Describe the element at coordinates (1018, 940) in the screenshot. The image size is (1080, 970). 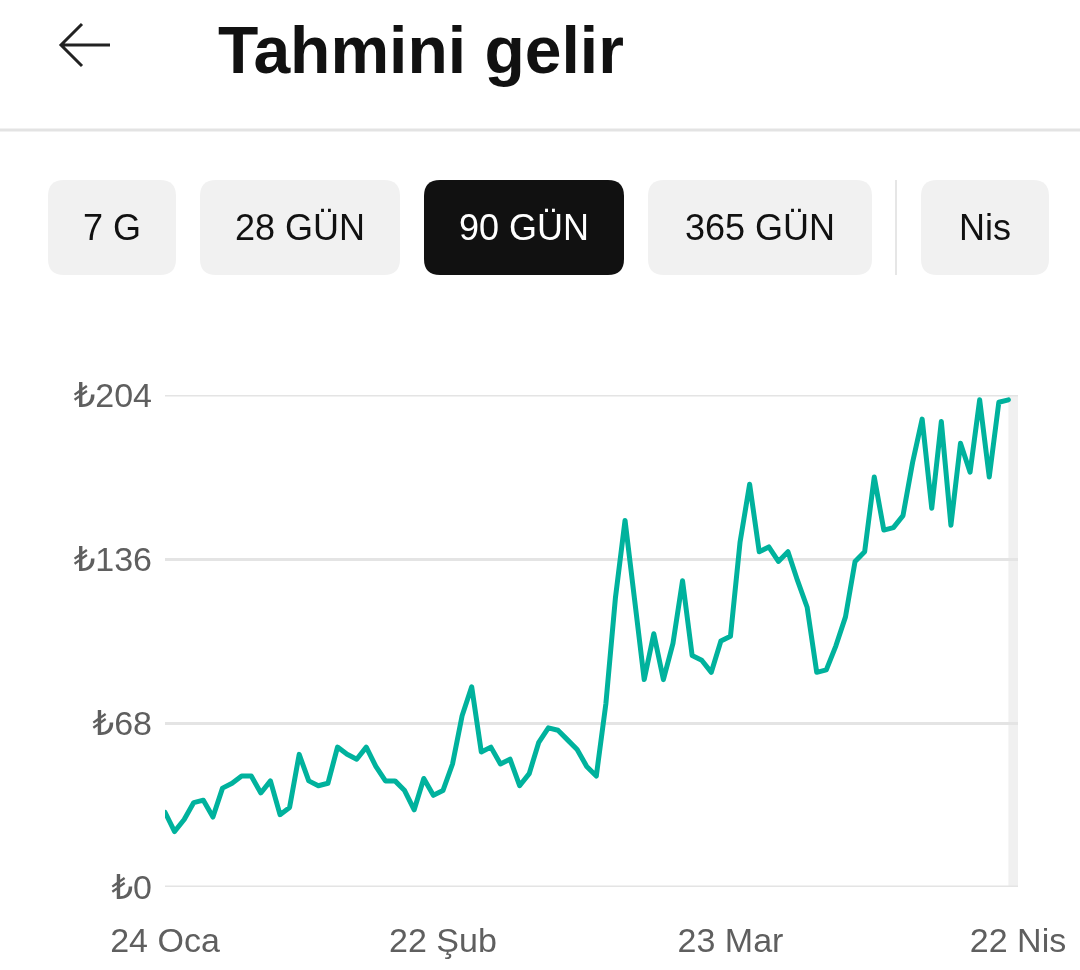
I see `x-tick-label: 22 Nis` at that location.